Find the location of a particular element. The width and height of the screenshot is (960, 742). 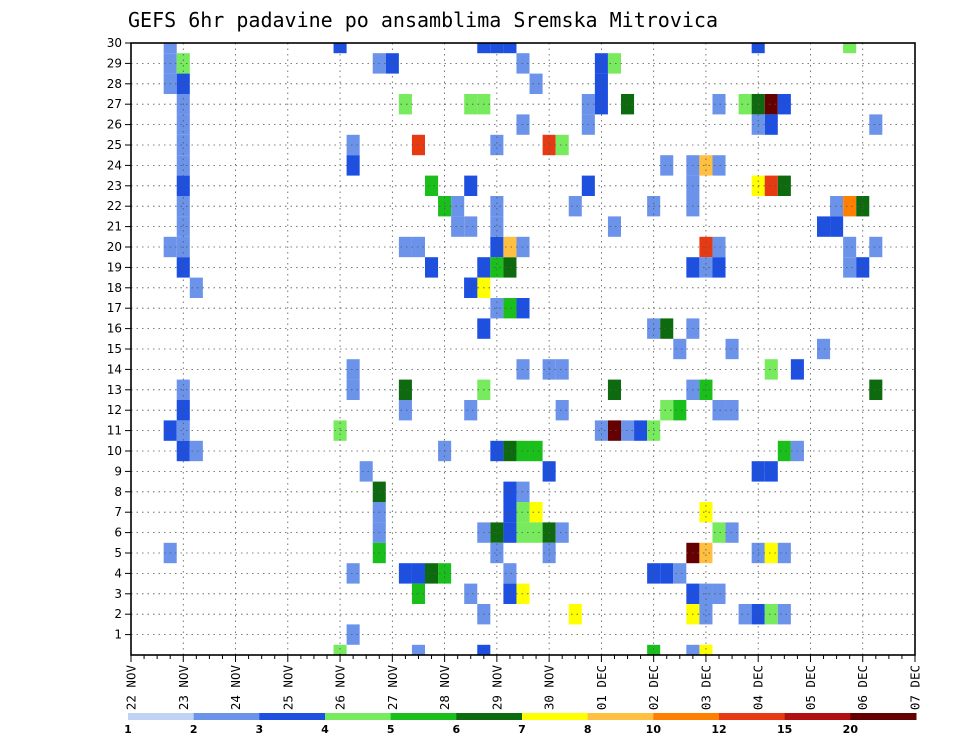

y-tick-label: 9 is located at coordinates (118, 471).